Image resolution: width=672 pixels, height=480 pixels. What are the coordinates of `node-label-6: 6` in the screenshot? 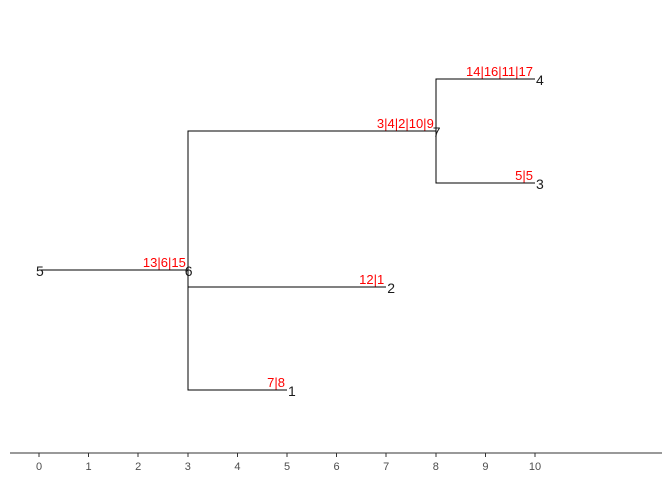 It's located at (189, 271).